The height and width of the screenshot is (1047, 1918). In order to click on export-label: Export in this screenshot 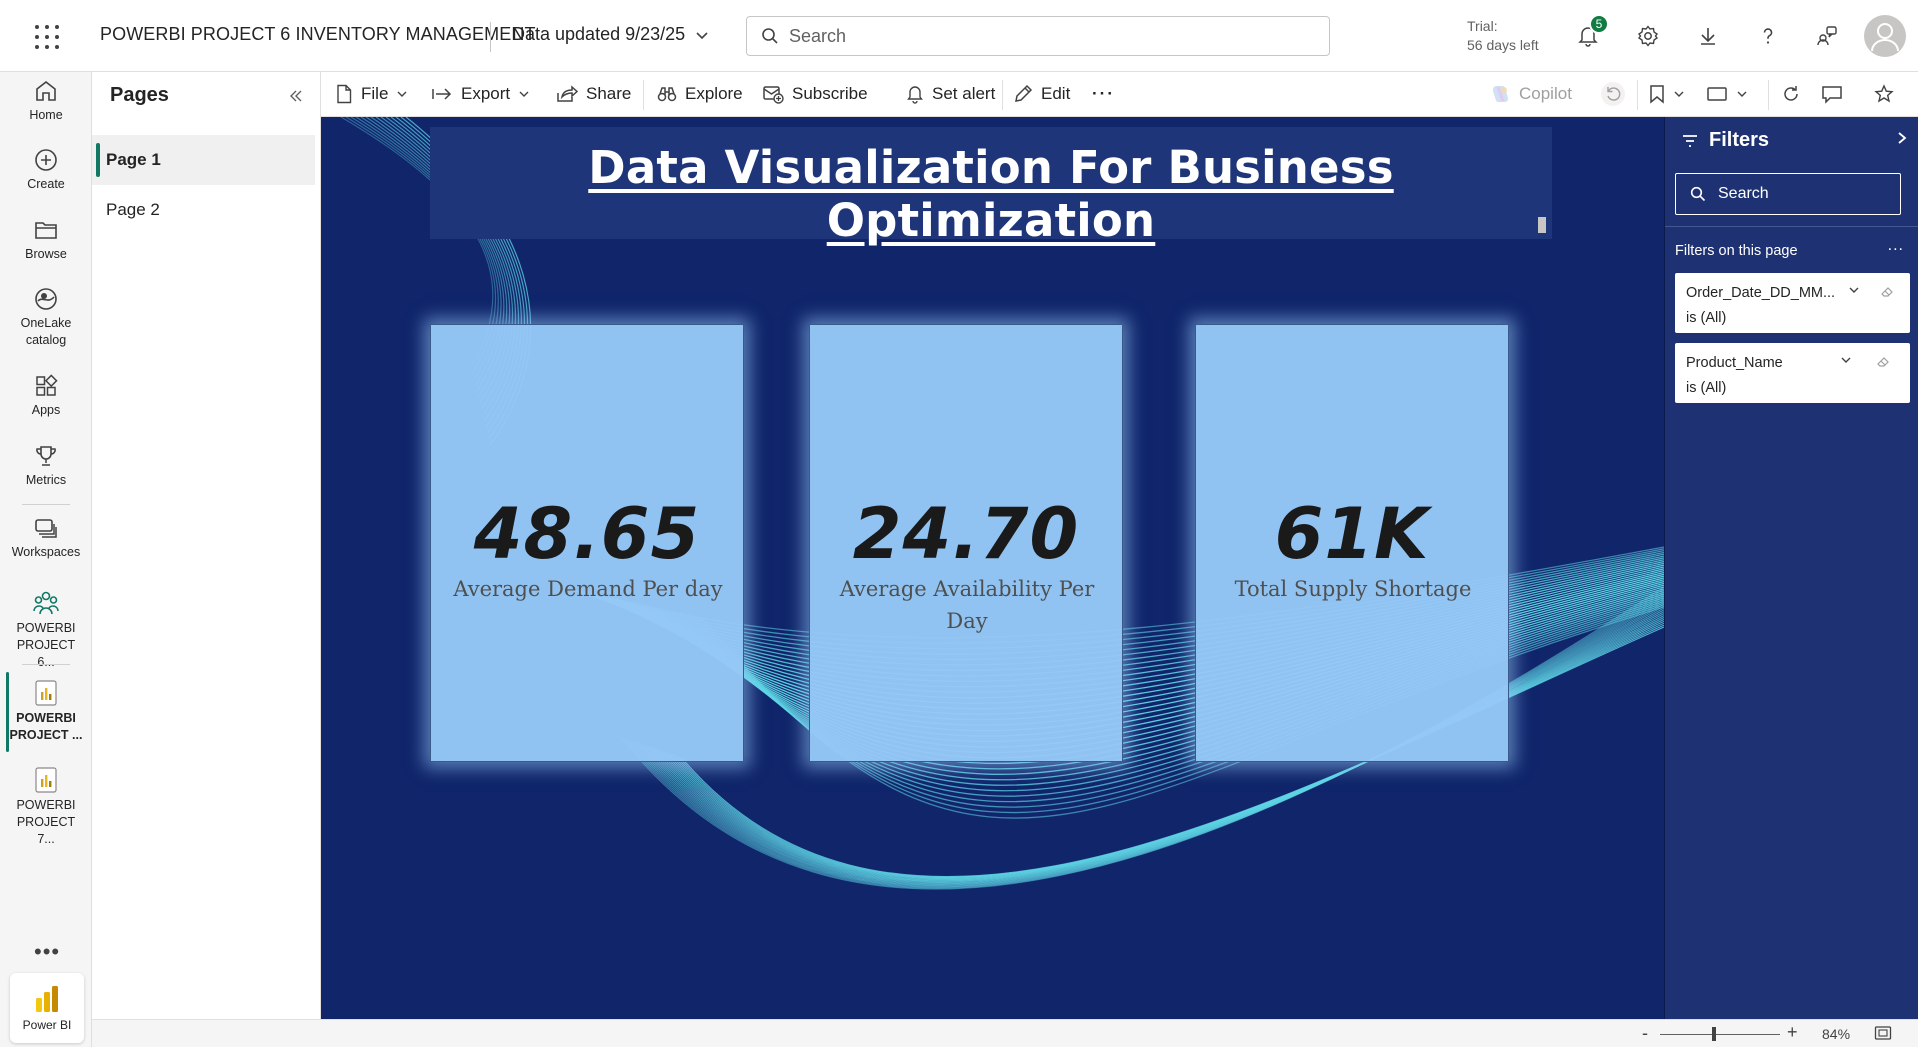, I will do `click(486, 93)`.